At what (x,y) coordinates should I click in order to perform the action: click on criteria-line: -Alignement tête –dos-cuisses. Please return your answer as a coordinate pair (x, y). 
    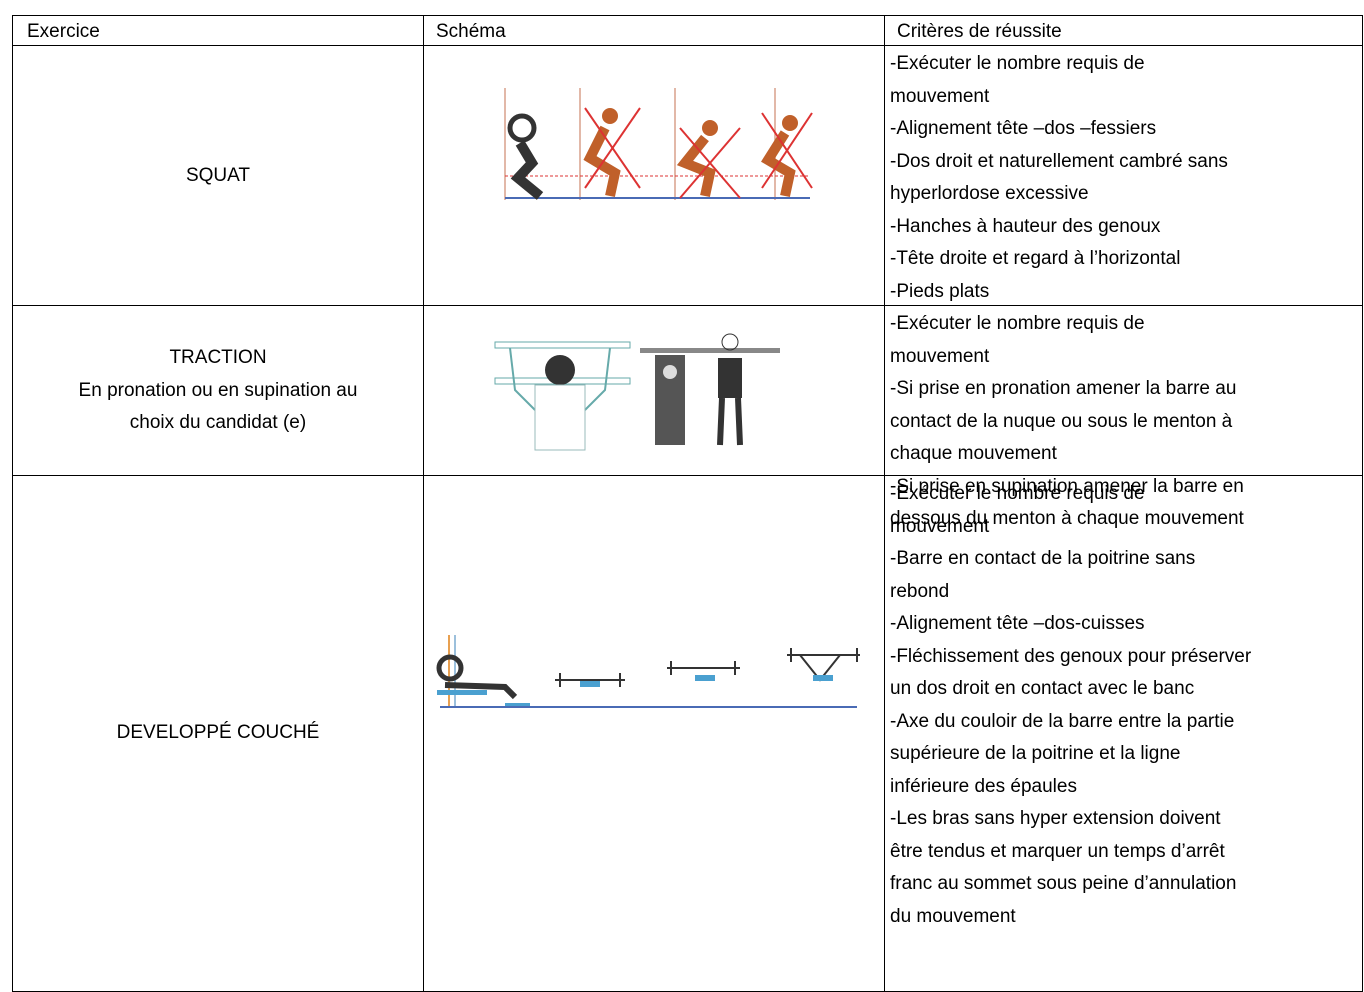
    Looking at the image, I should click on (1017, 623).